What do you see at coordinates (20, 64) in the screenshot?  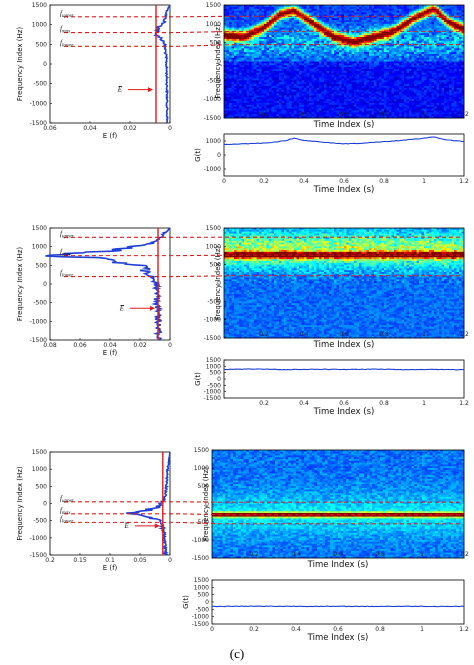 I see `panel-a-spectrum-ylabel: Frequency Index (Hz)` at bounding box center [20, 64].